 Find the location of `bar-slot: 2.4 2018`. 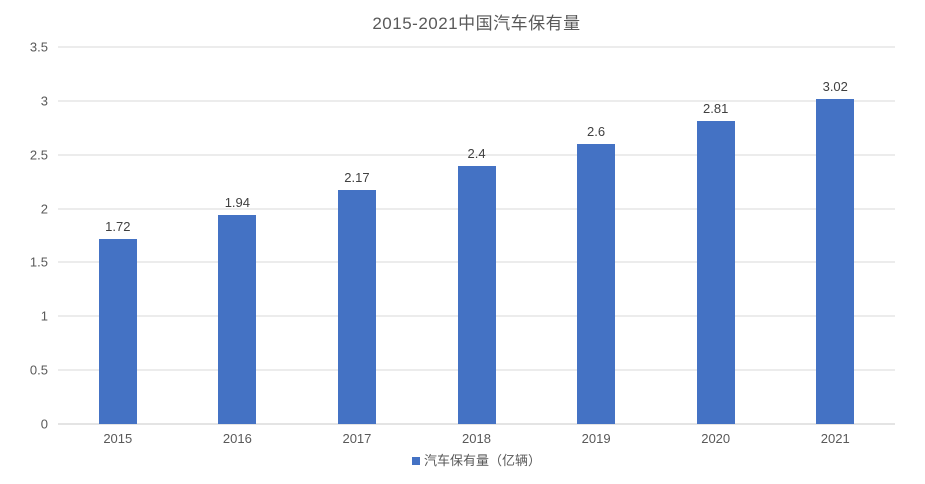

bar-slot: 2.4 2018 is located at coordinates (477, 246).